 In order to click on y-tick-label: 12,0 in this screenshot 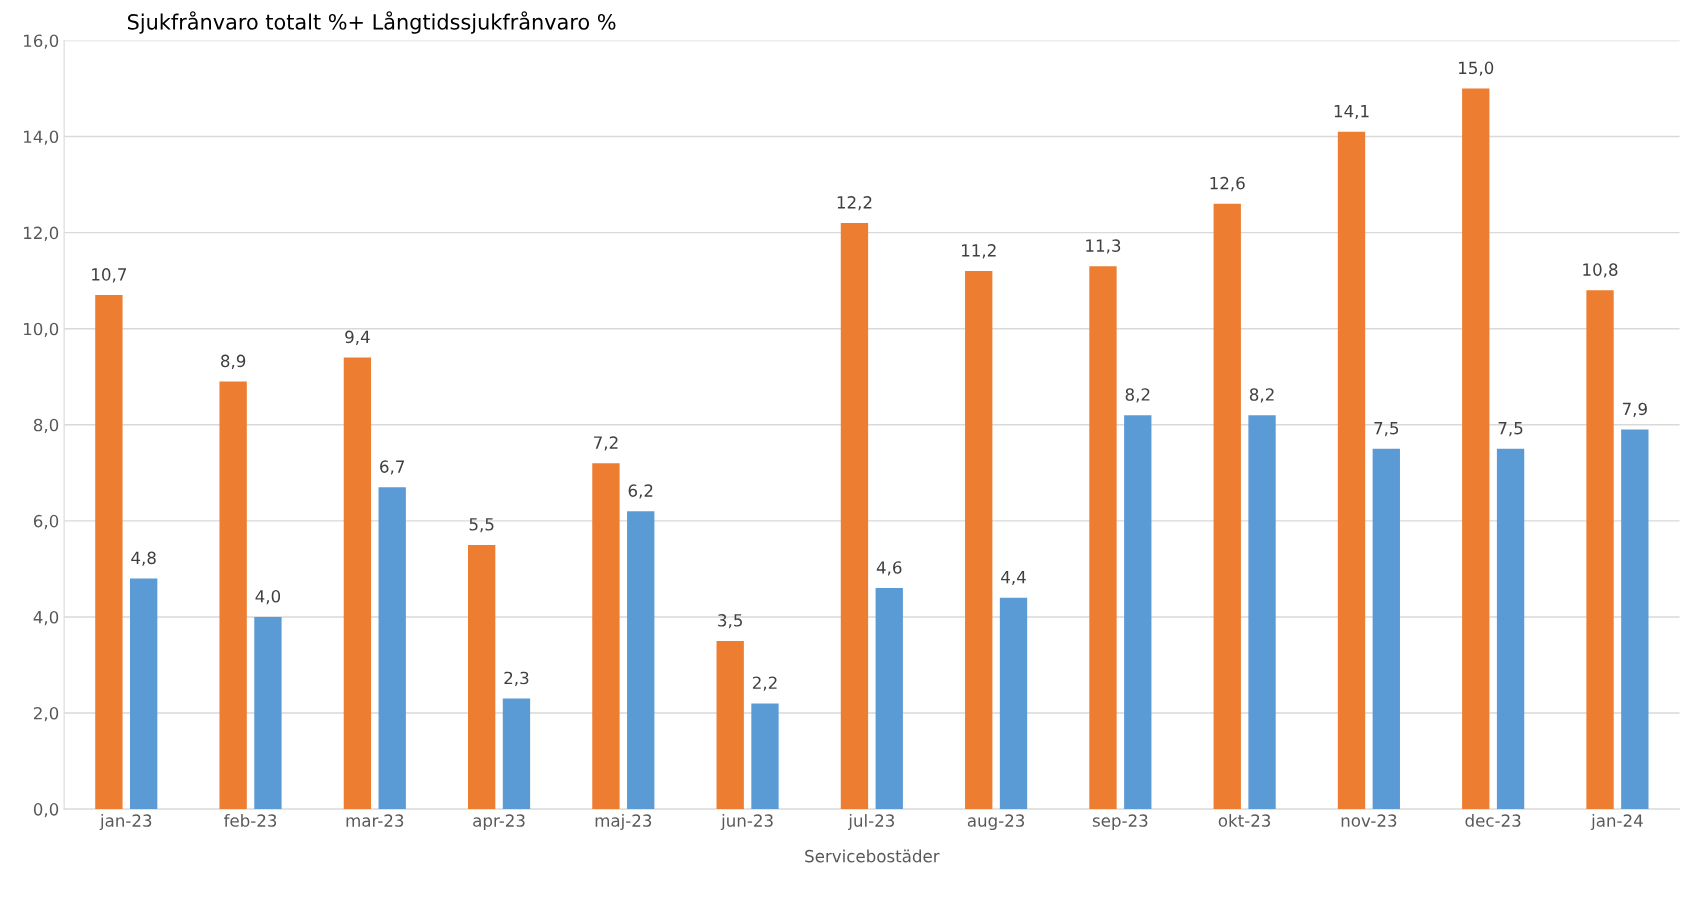, I will do `click(41, 233)`.